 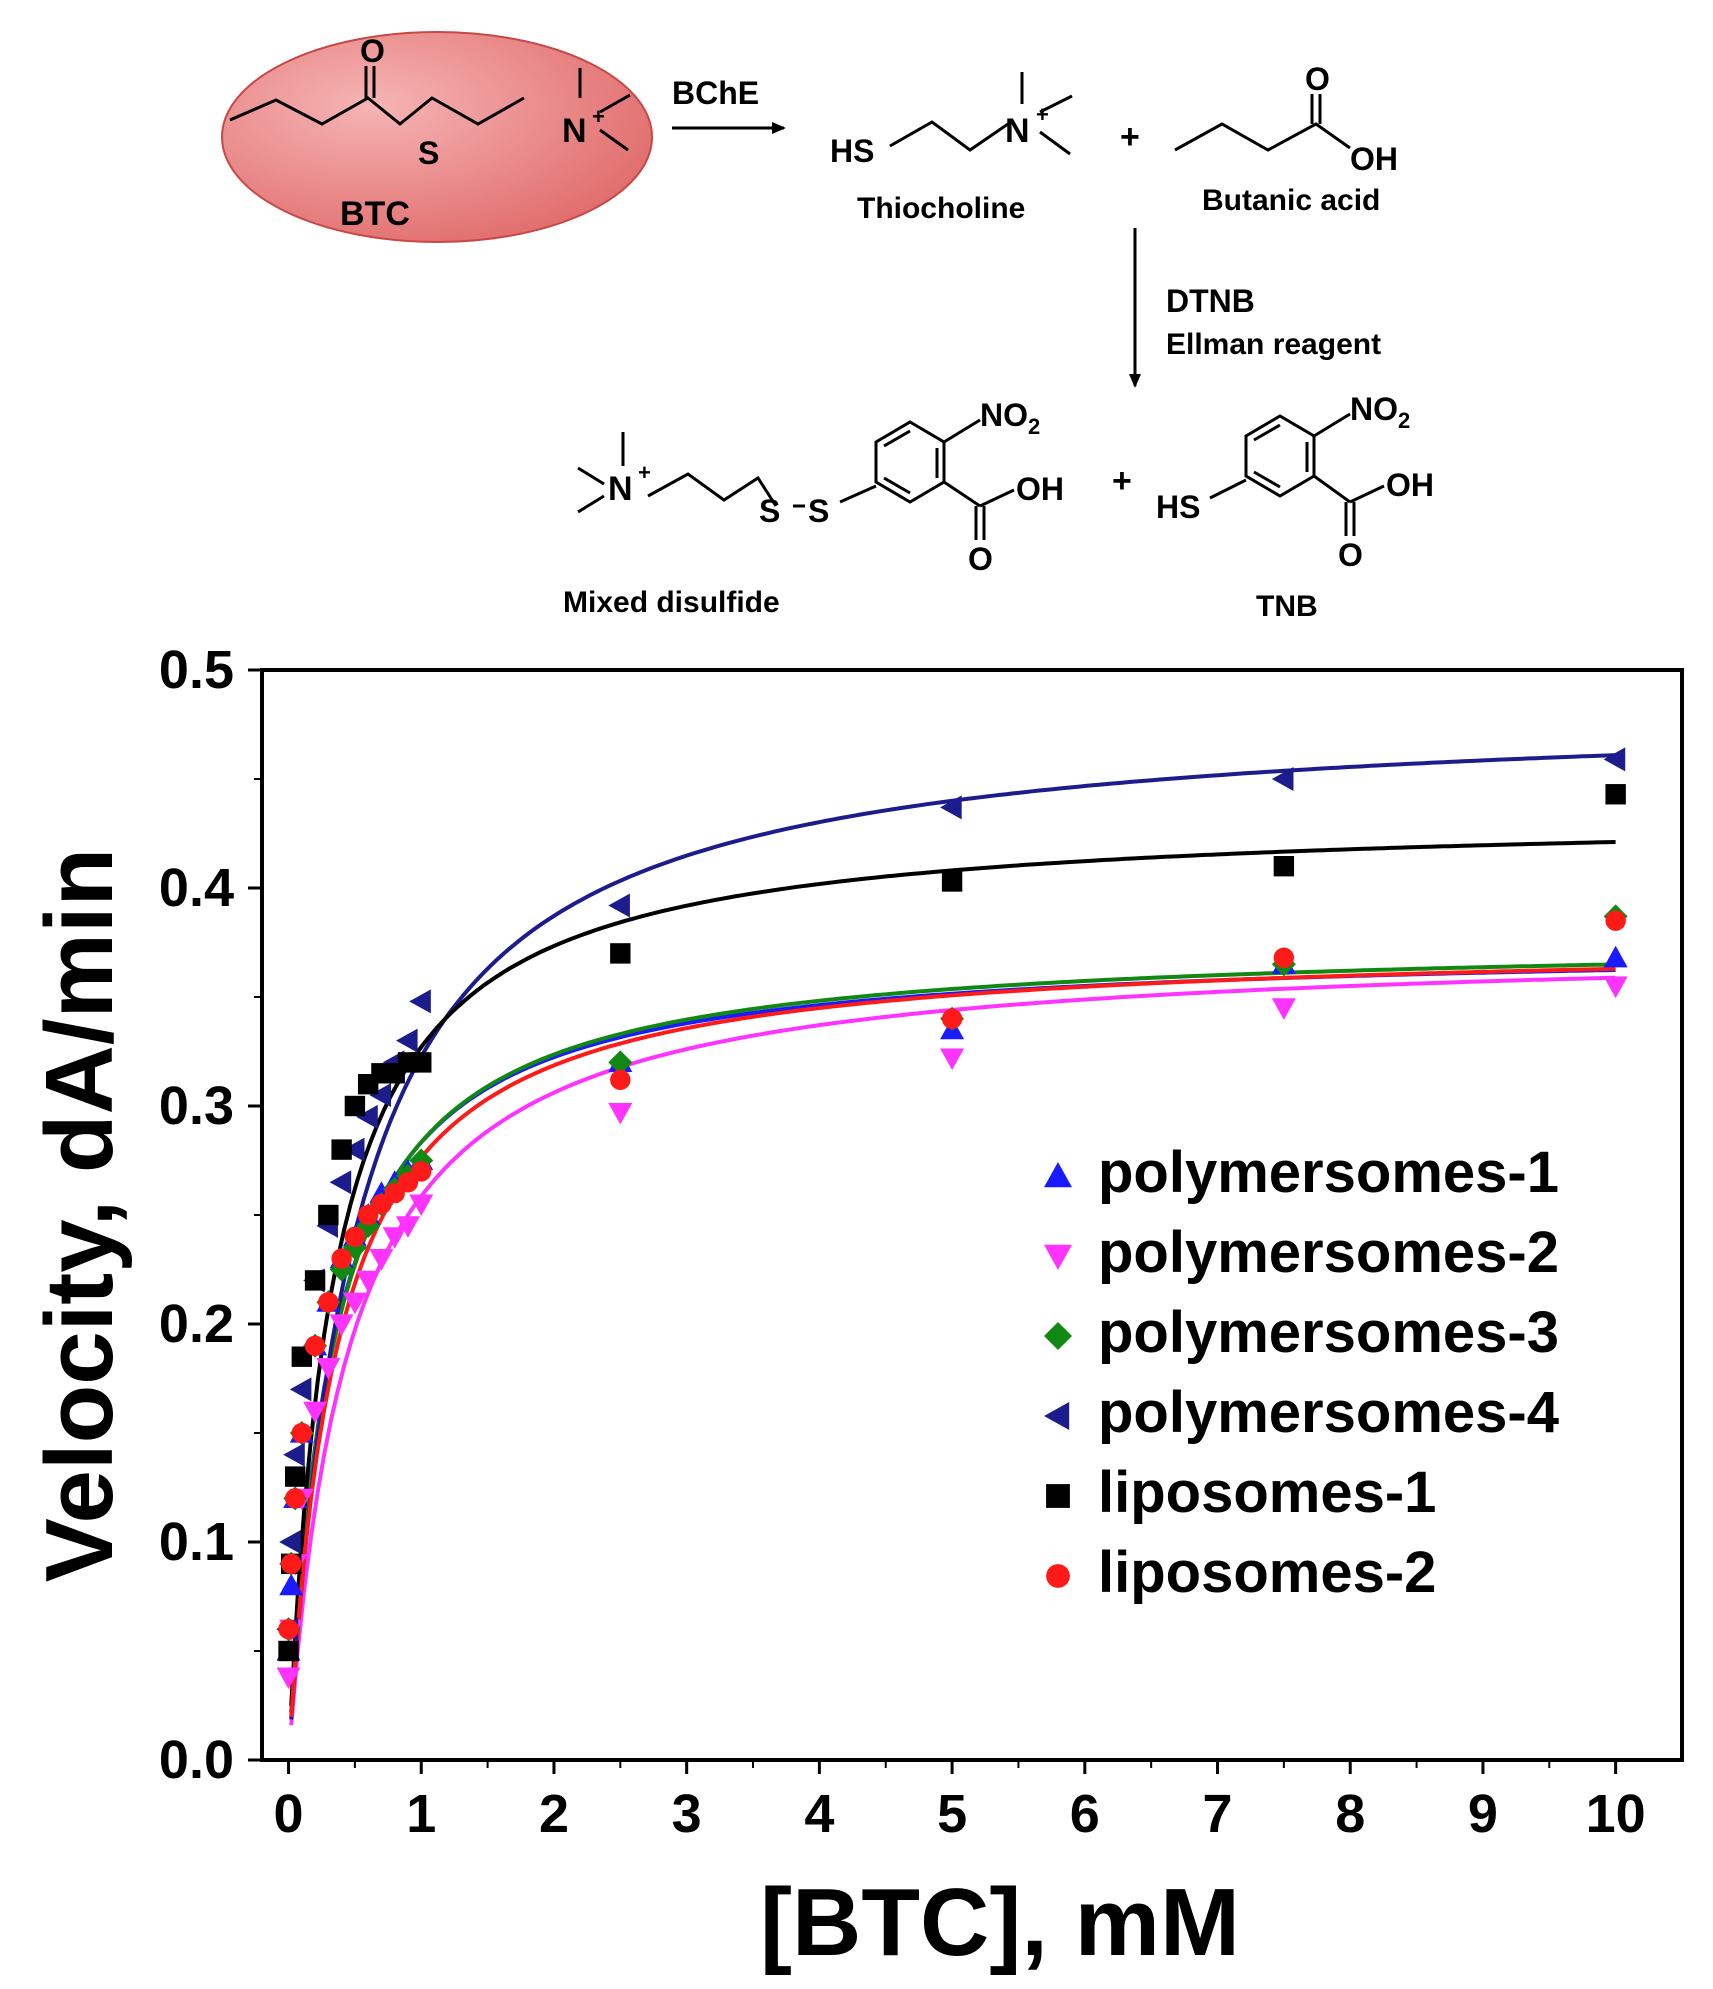 What do you see at coordinates (1291, 200) in the screenshot?
I see `butanic-acid-label: Butanic acid` at bounding box center [1291, 200].